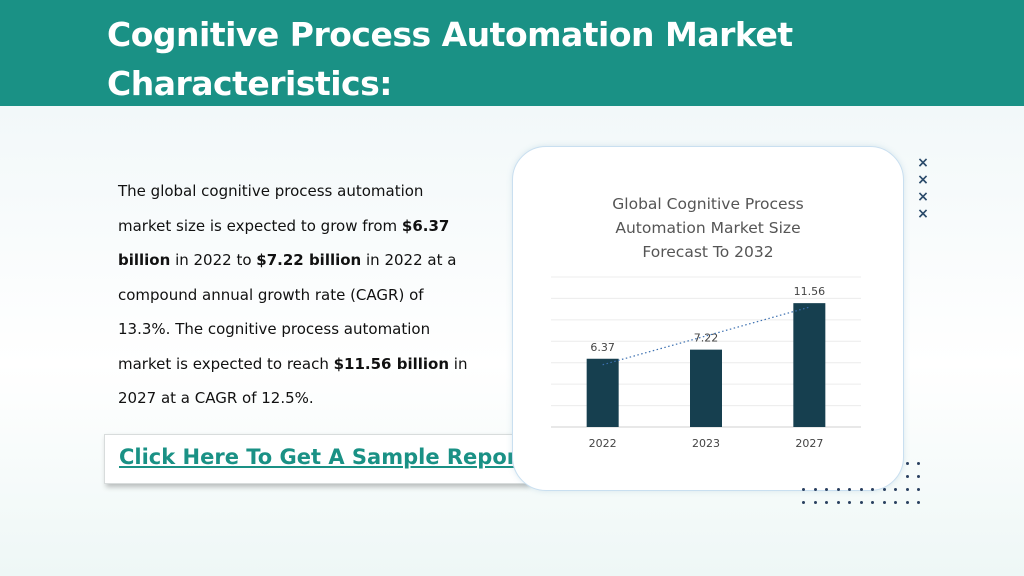 This screenshot has width=1024, height=576. Describe the element at coordinates (602, 392) in the screenshot. I see `bar-2022` at that location.